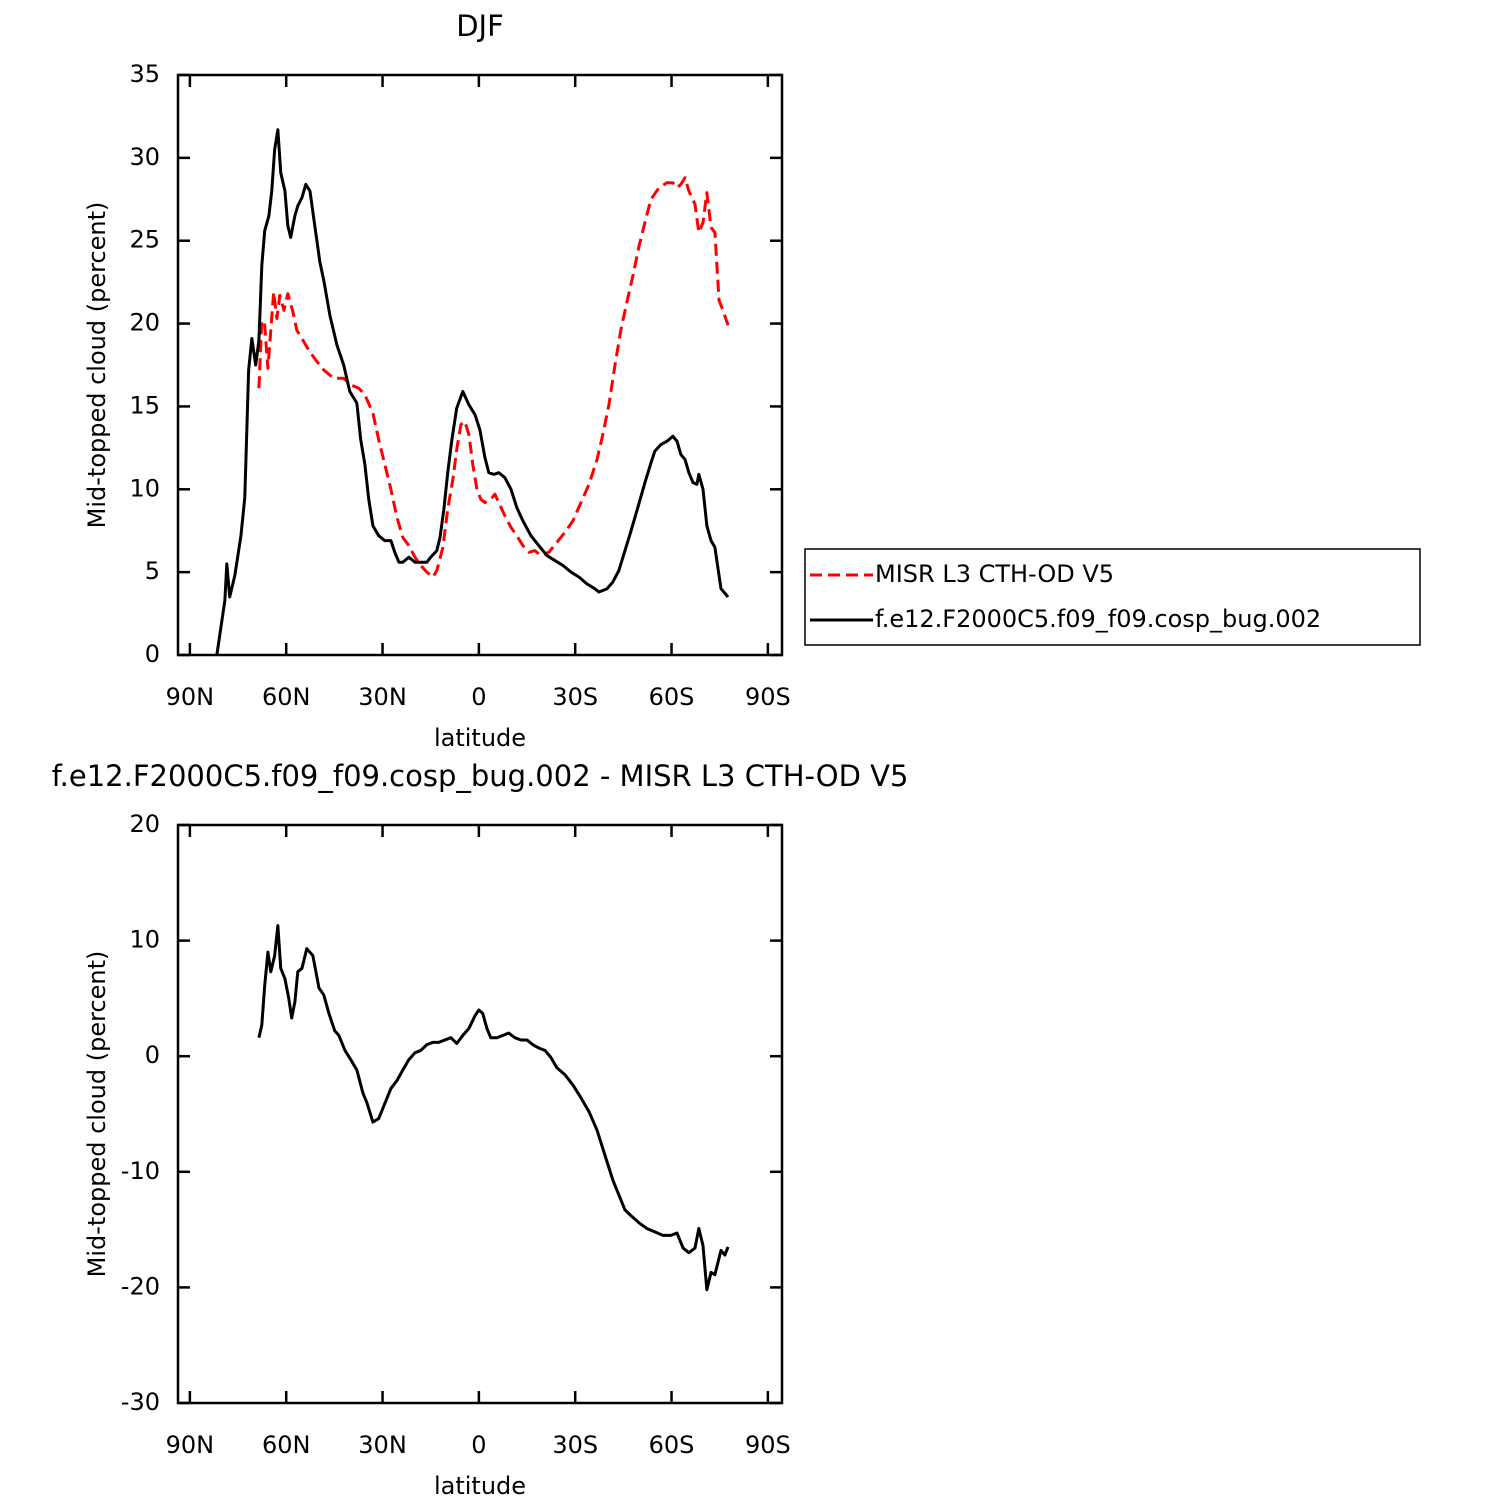 Image resolution: width=1505 pixels, height=1508 pixels. Describe the element at coordinates (144, 74) in the screenshot. I see `y-tick-label: 35` at that location.